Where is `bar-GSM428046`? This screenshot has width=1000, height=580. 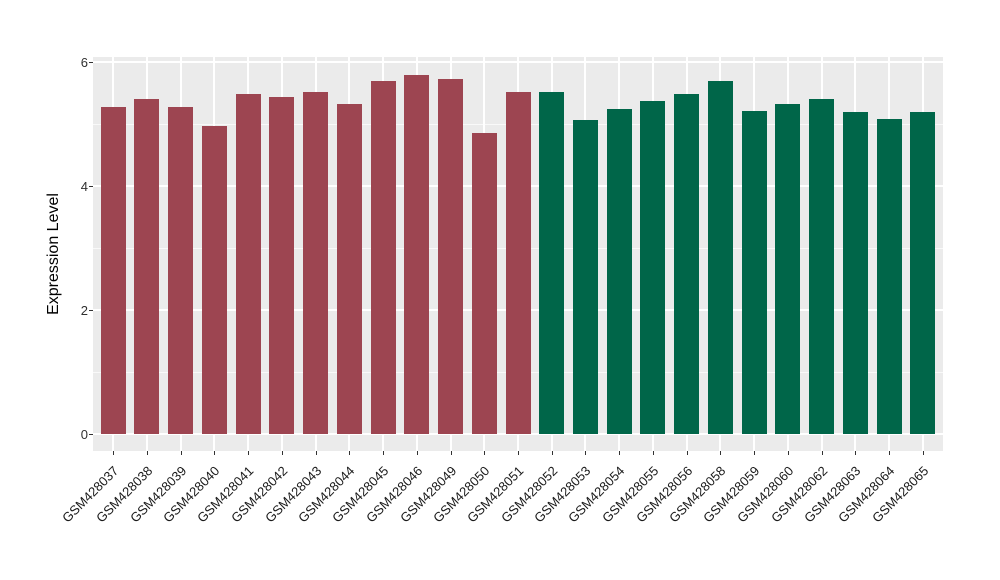
bar-GSM428046 is located at coordinates (417, 254).